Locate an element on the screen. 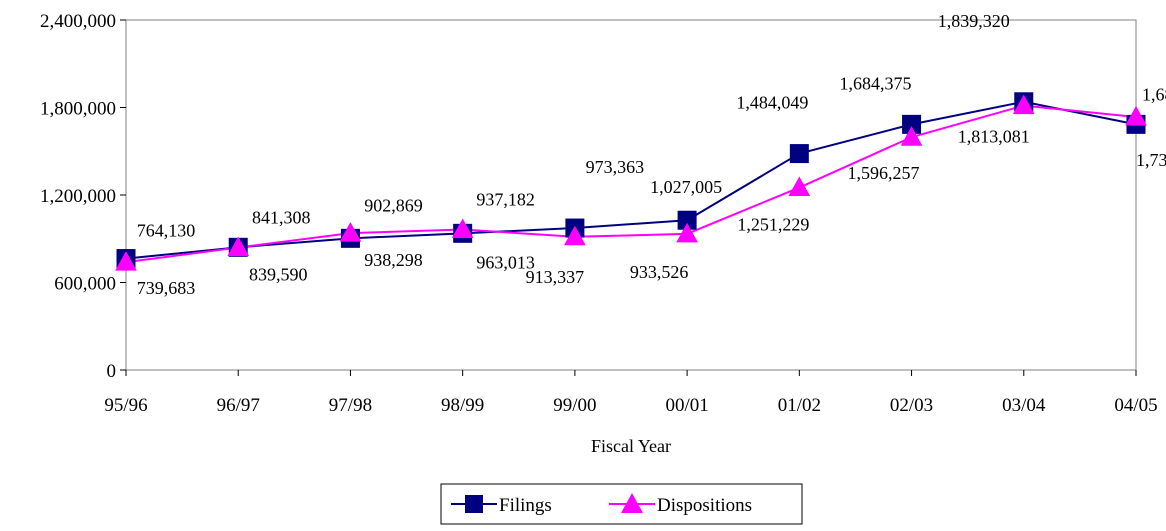 The height and width of the screenshot is (531, 1166). filings-data-label: 1,484,049 is located at coordinates (772, 103).